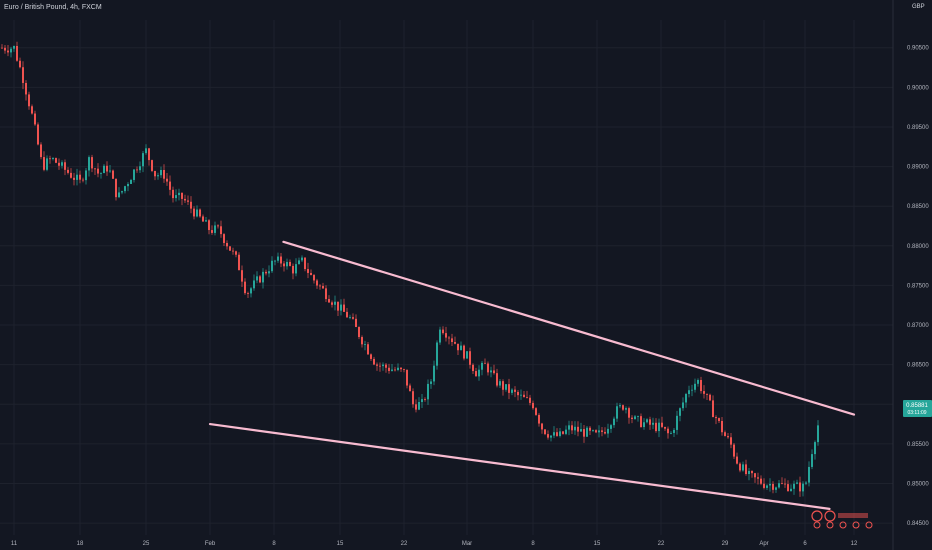 The width and height of the screenshot is (932, 550). Describe the element at coordinates (842, 519) in the screenshot. I see `tradingview-logo` at that location.